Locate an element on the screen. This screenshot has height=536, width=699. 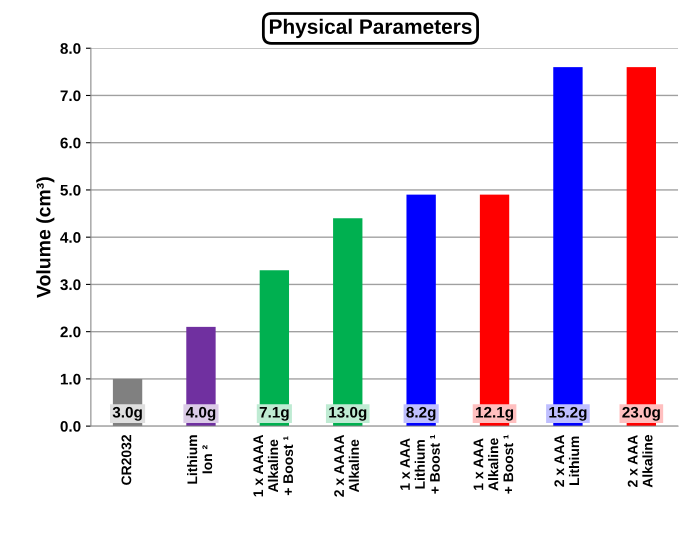
x-tick-label: 2 x AAA Lithium is located at coordinates (567, 460).